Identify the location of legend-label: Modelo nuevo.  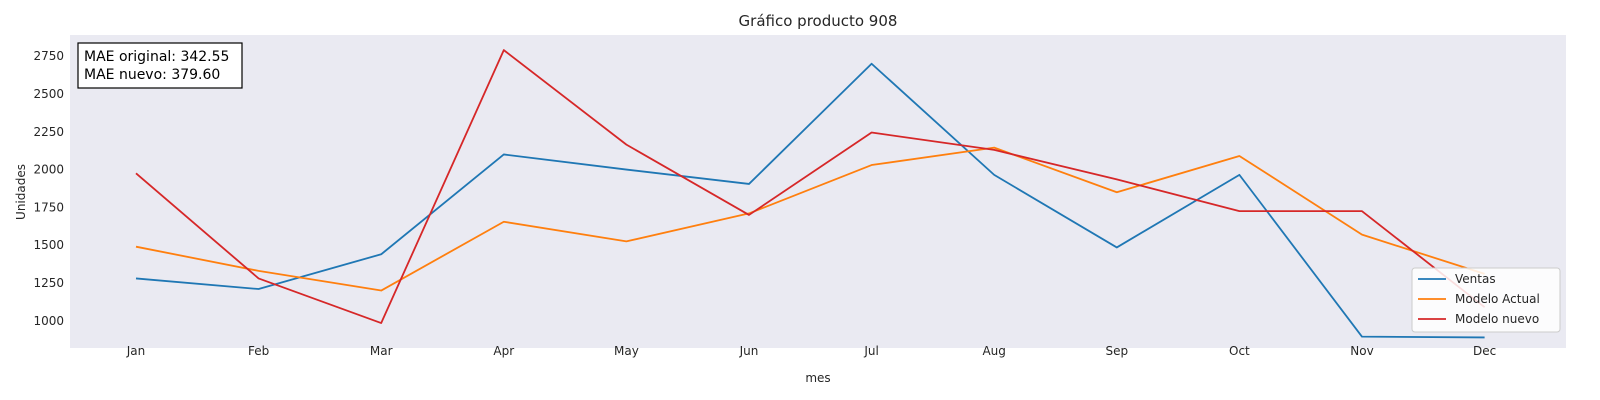
(1497, 319).